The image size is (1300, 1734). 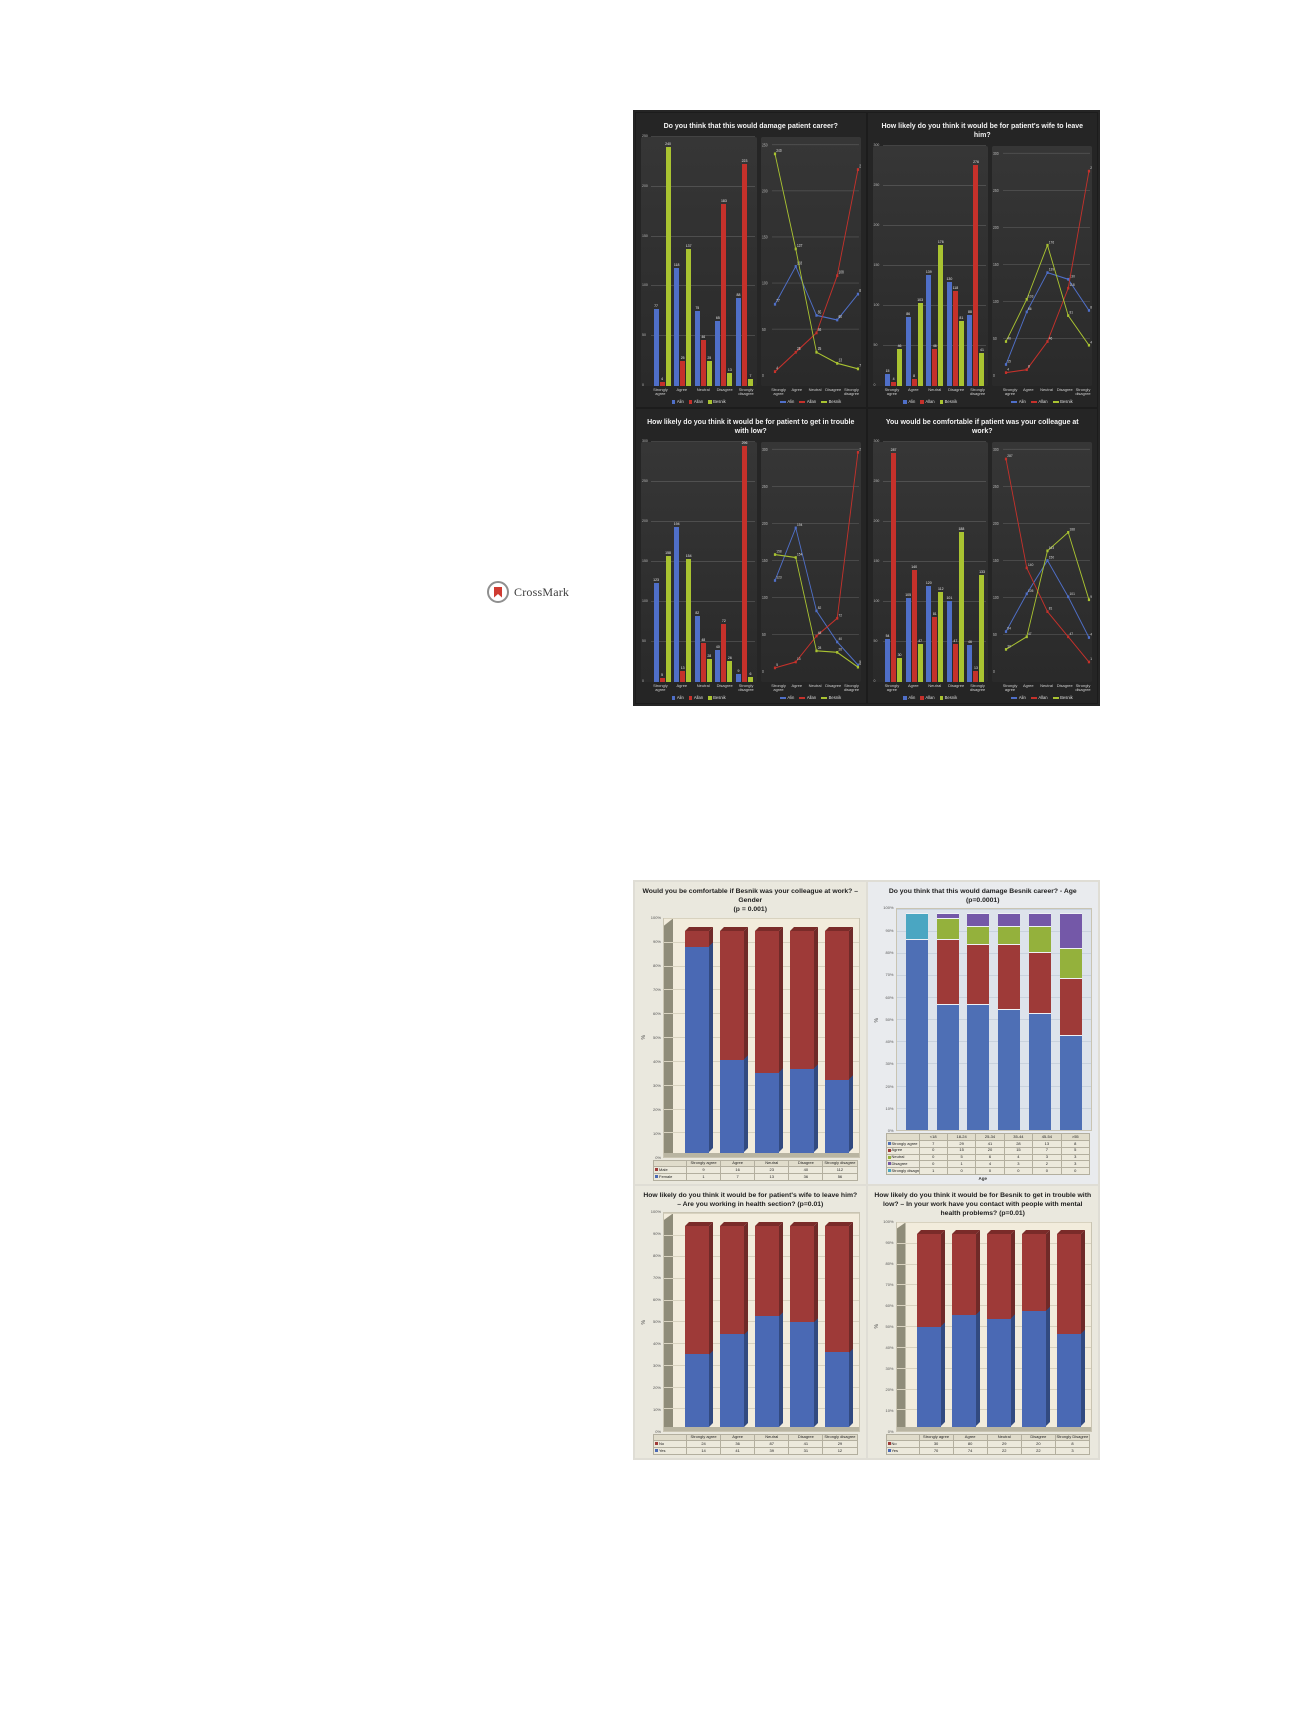 What do you see at coordinates (765, 191) in the screenshot?
I see `svg-text: 200` at bounding box center [765, 191].